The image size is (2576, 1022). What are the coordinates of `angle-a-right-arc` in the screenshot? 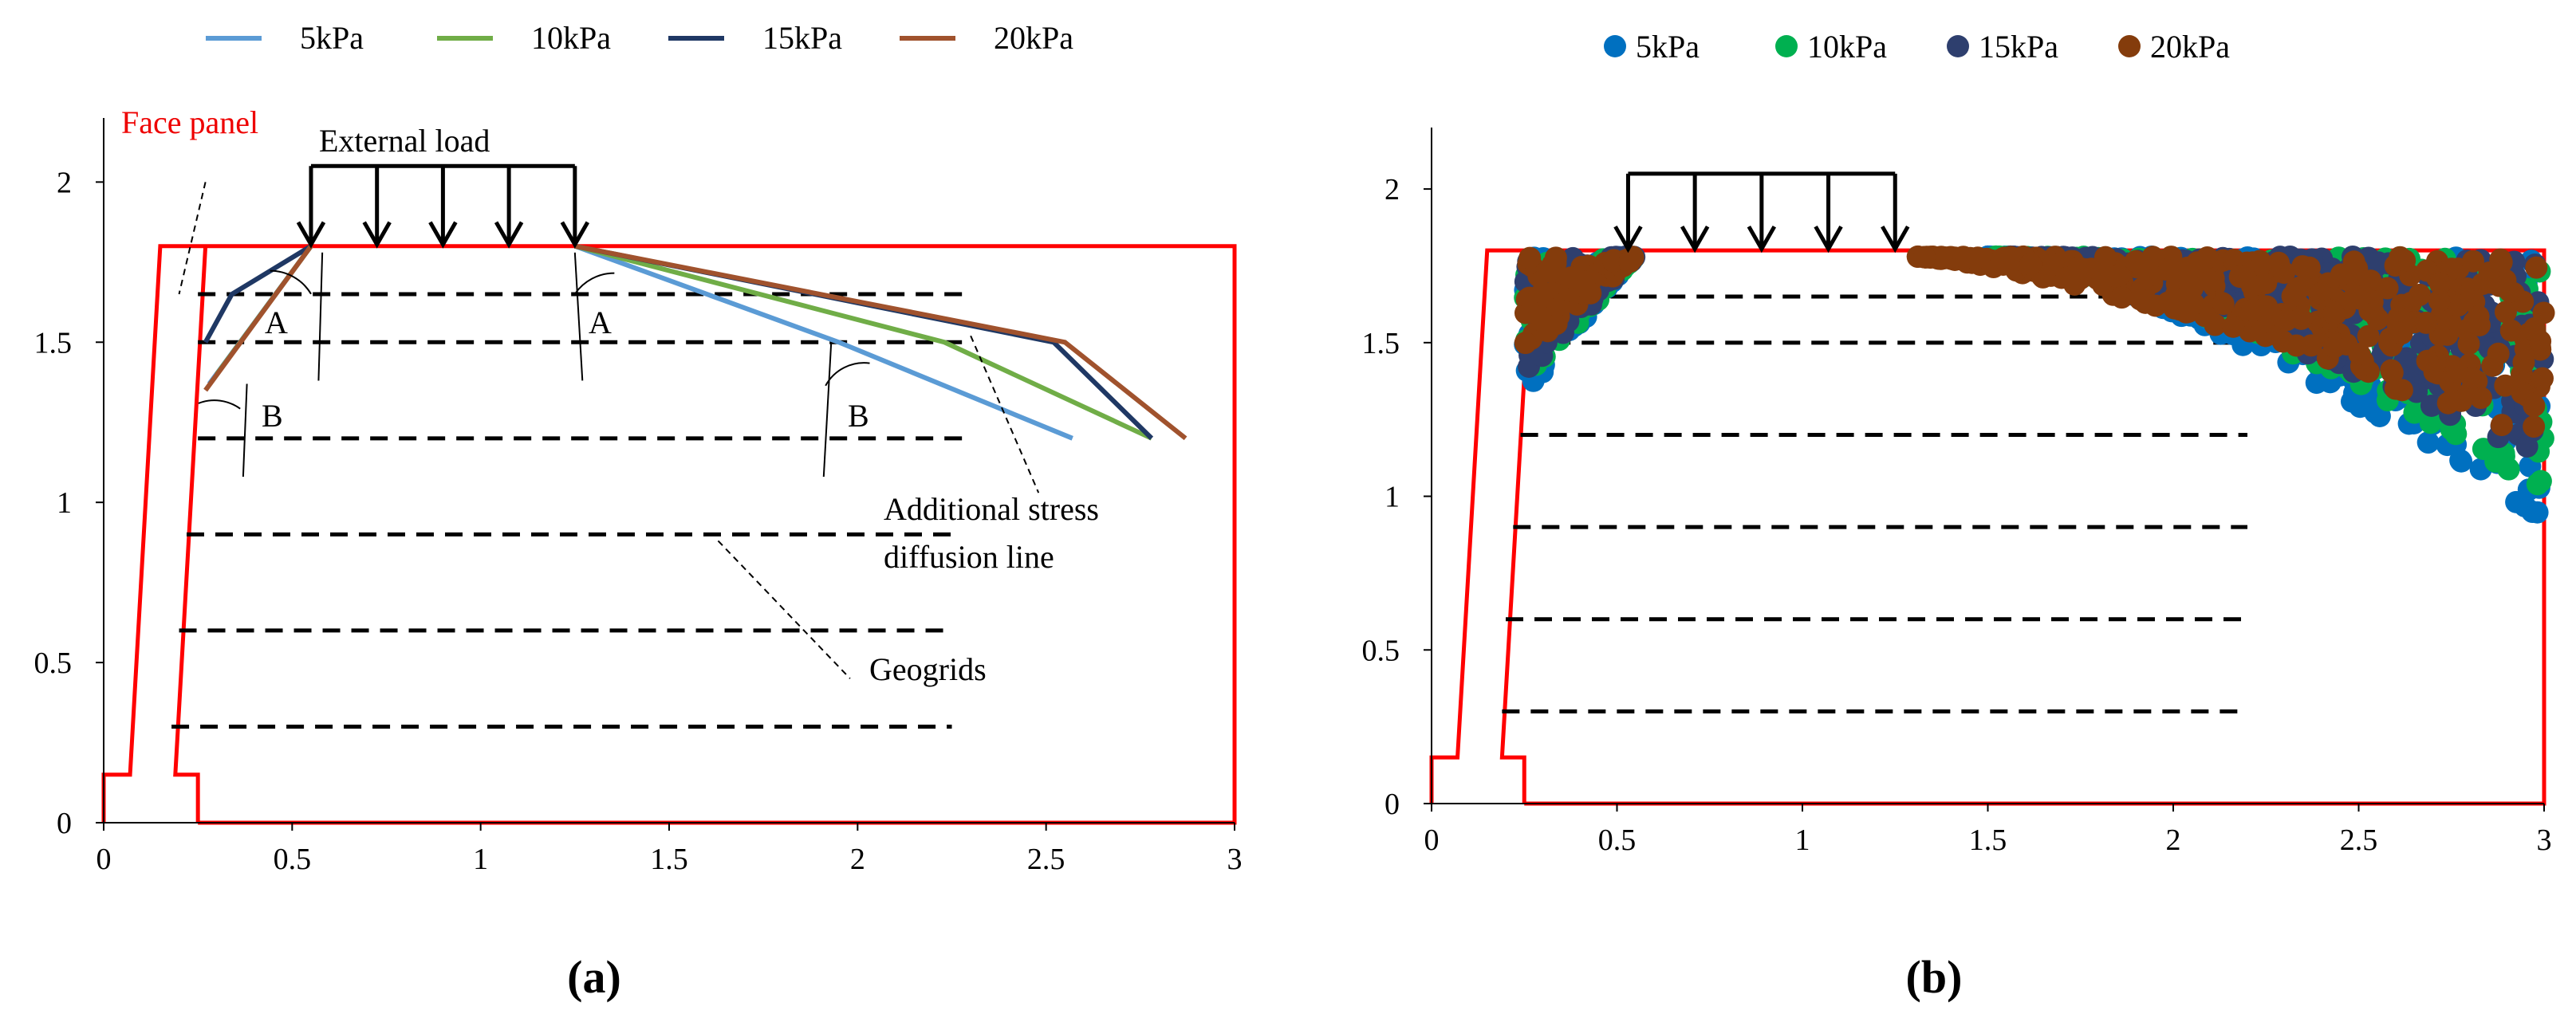 It's located at (594, 283).